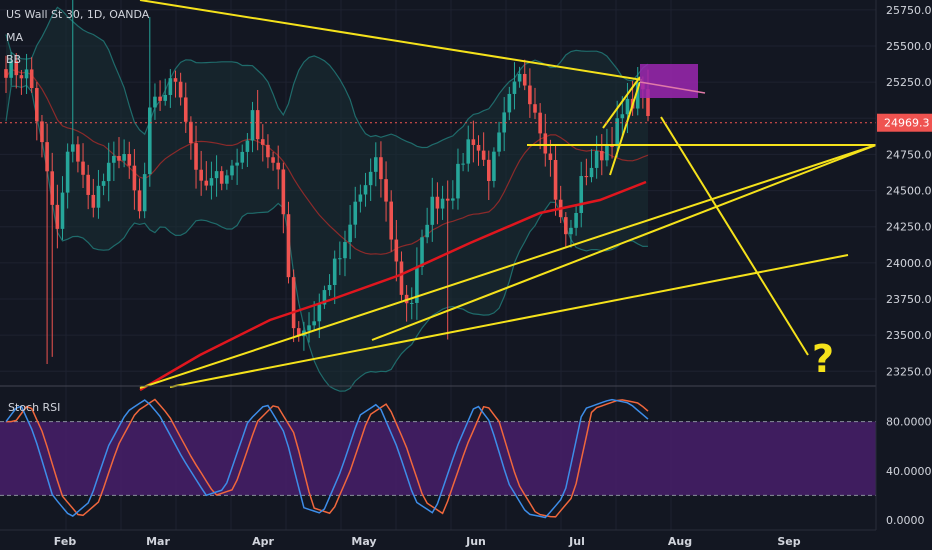 The height and width of the screenshot is (550, 932). What do you see at coordinates (909, 191) in the screenshot?
I see `price-tick-label: 24500.0` at bounding box center [909, 191].